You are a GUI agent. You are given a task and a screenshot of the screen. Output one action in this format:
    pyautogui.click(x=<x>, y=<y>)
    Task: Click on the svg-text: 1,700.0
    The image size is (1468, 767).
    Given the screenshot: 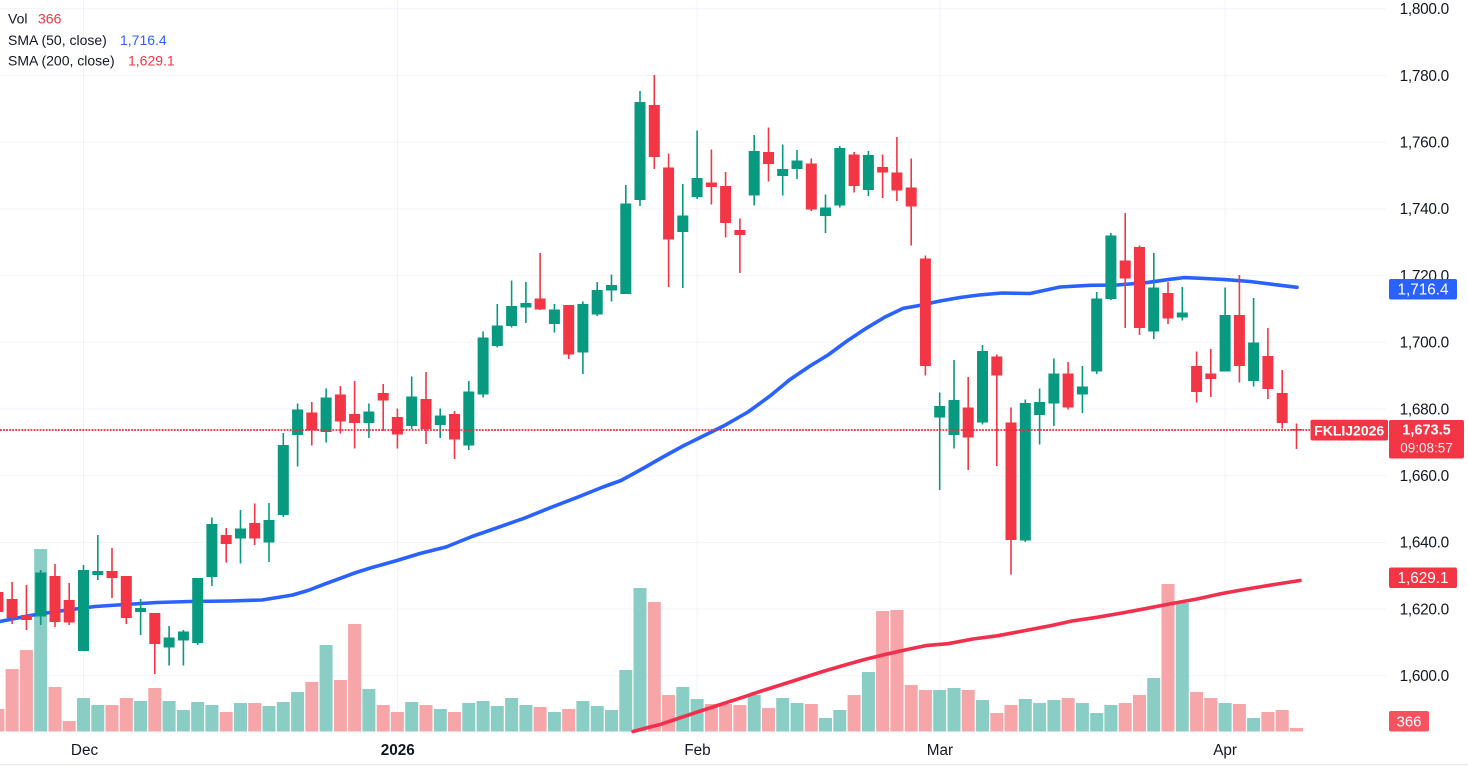 What is the action you would take?
    pyautogui.click(x=1424, y=343)
    